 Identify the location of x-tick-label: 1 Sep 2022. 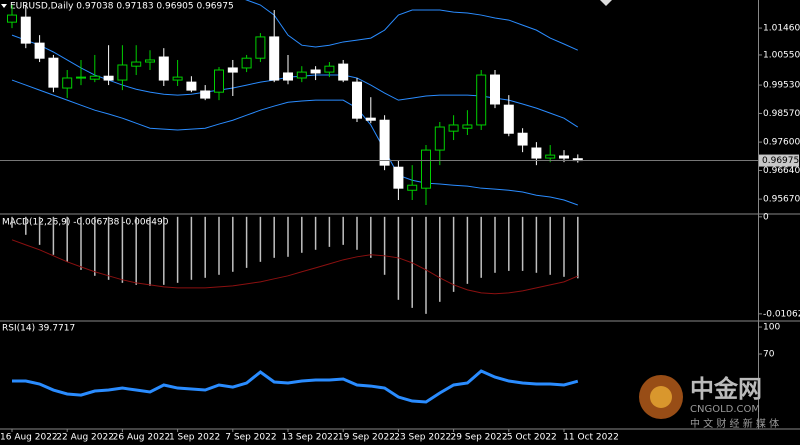
(194, 438).